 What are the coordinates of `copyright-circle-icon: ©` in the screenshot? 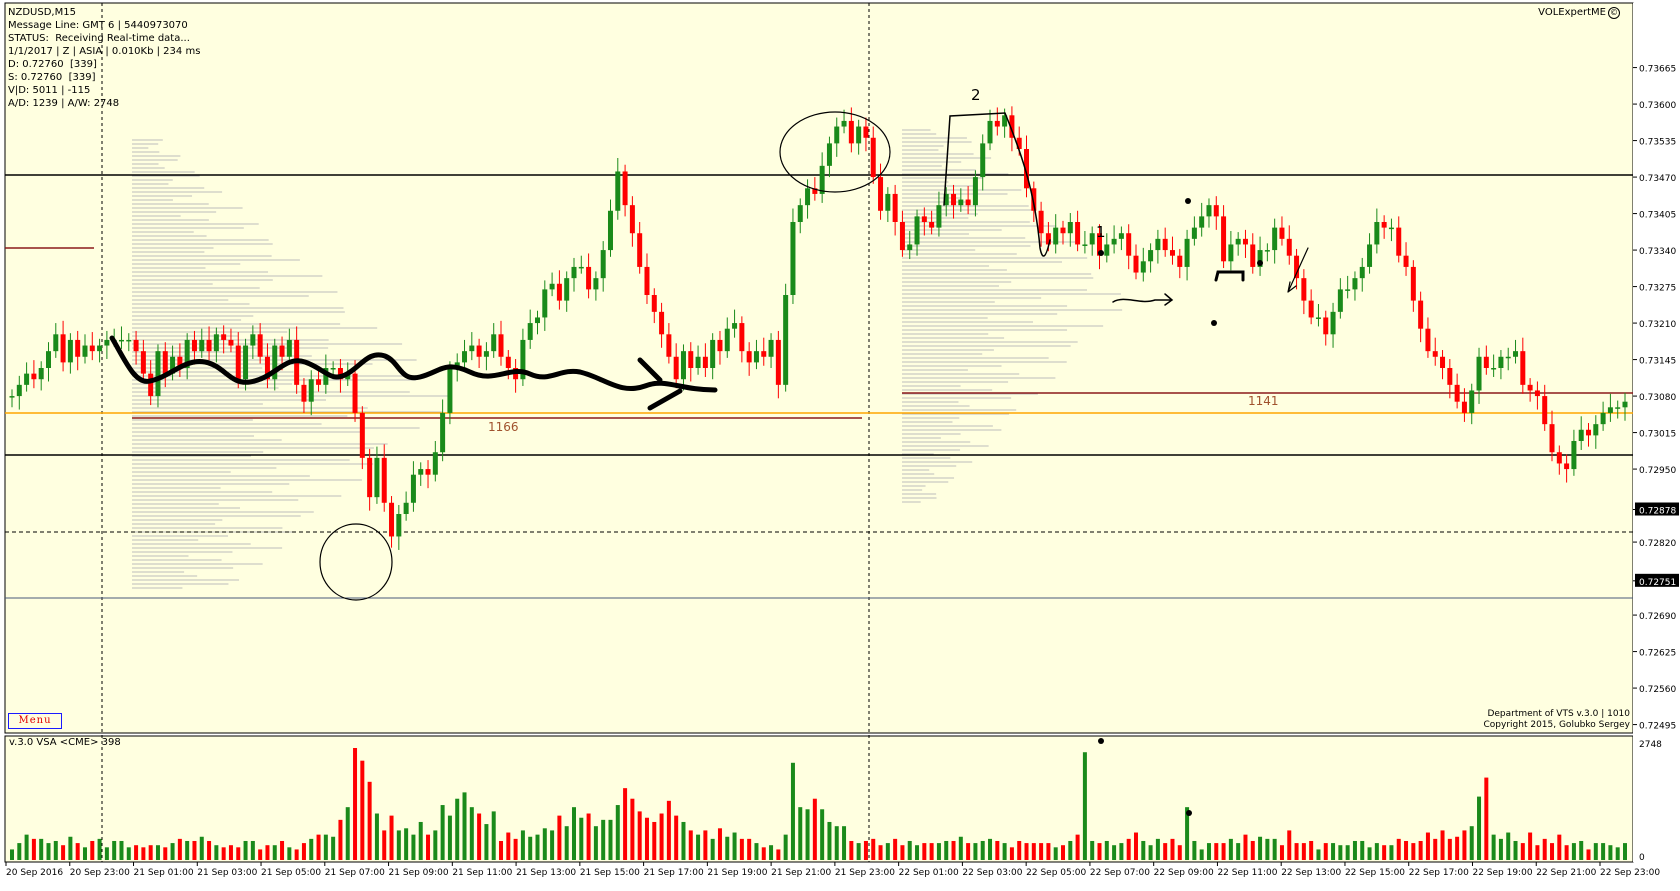 It's located at (1614, 13).